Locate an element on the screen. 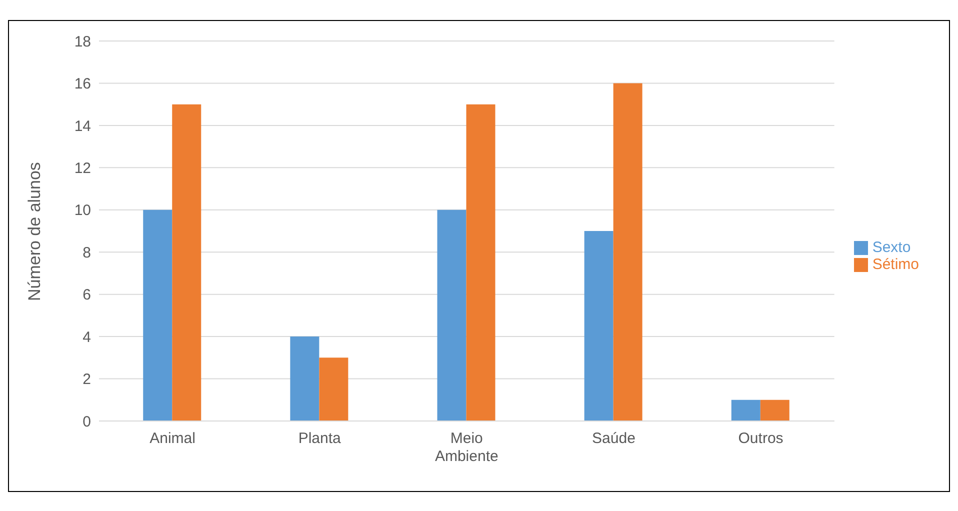 The image size is (958, 511). x-tick-label: Outros is located at coordinates (761, 438).